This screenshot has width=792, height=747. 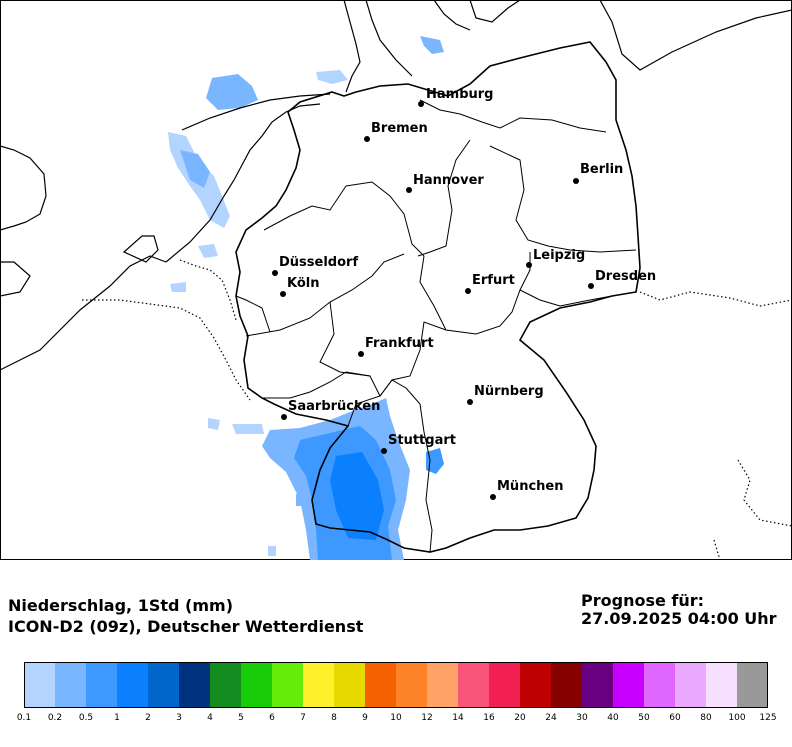 I want to click on state-border-rp-west, so click(x=253, y=314).